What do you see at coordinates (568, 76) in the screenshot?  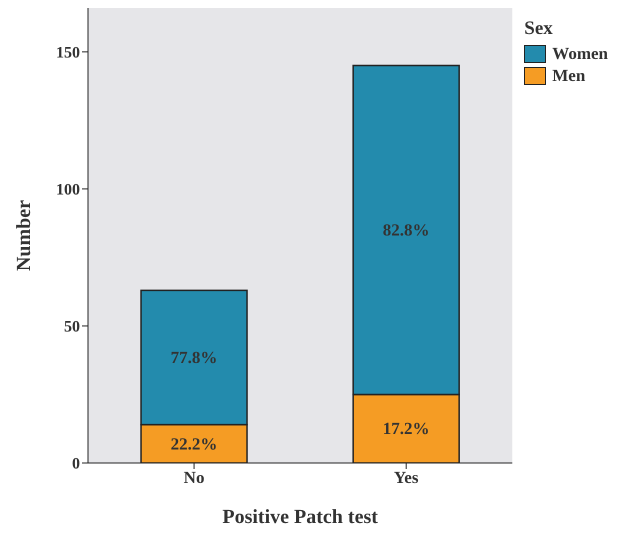 I see `legend-label: Men` at bounding box center [568, 76].